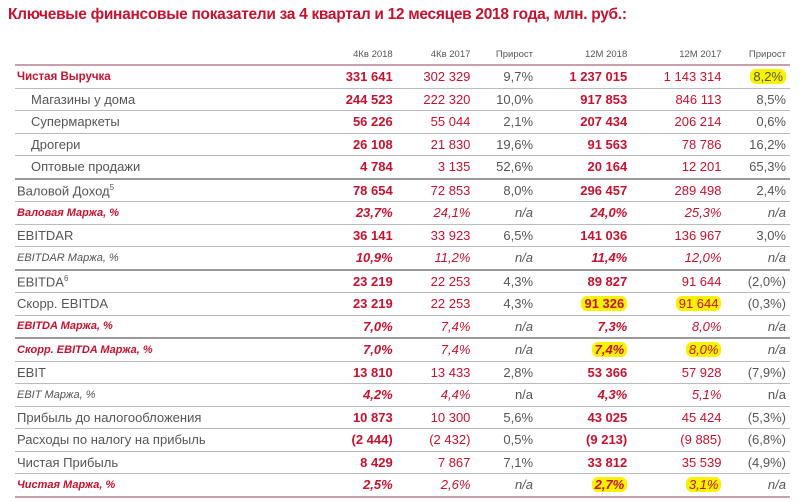 Image resolution: width=807 pixels, height=502 pixels. I want to click on value-text: (0,3%), so click(766, 304).